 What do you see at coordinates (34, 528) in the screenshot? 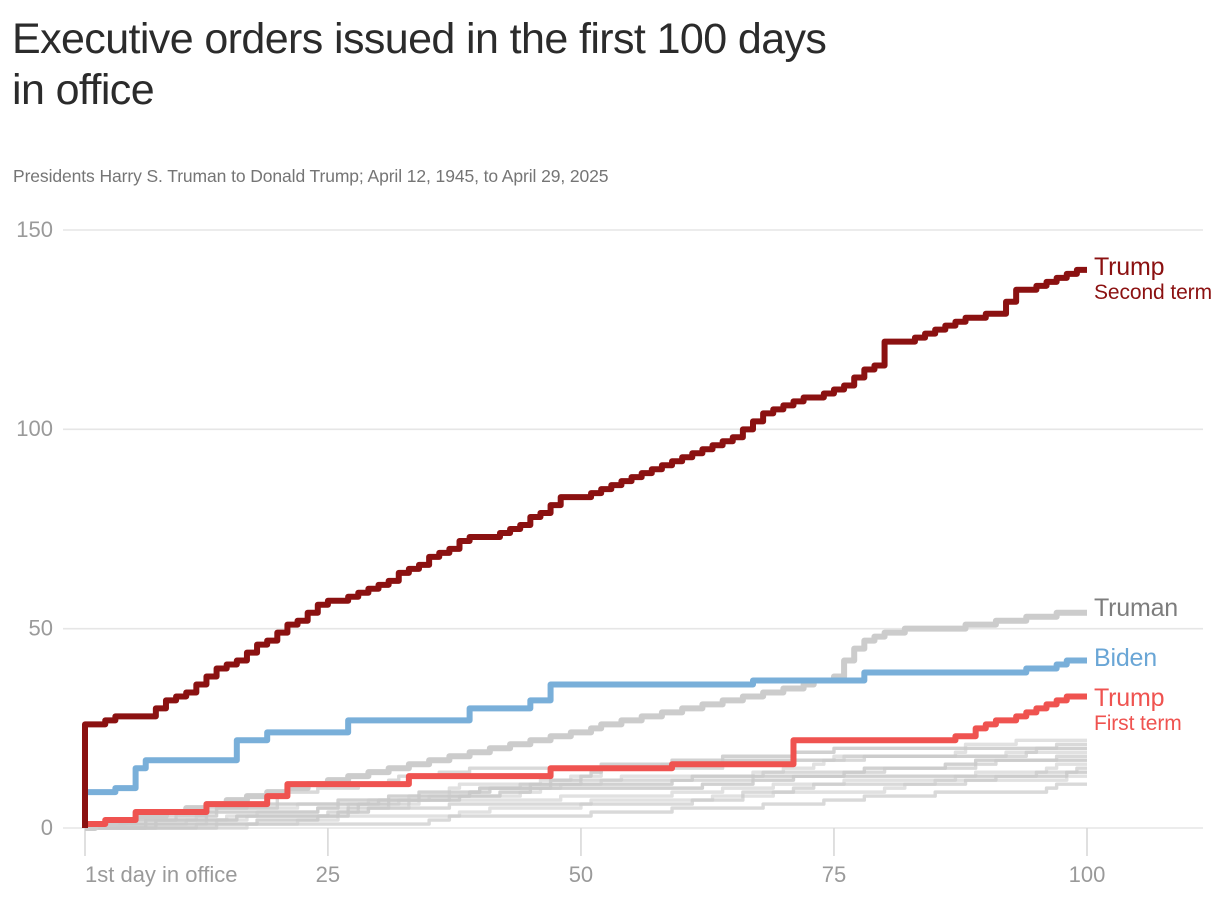
I see `y-axis-ticks-group: 0 50 100 150` at bounding box center [34, 528].